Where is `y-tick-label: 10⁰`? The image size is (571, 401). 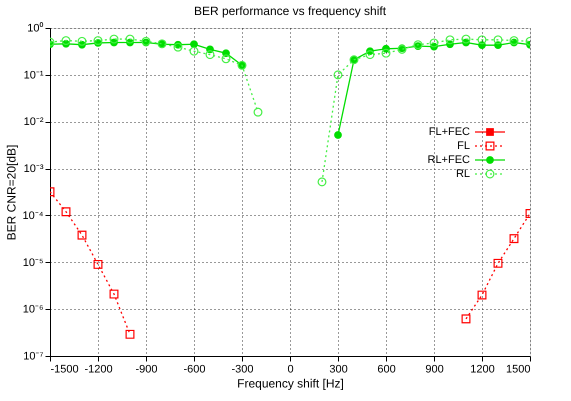 y-tick-label: 10⁰ is located at coordinates (35, 28).